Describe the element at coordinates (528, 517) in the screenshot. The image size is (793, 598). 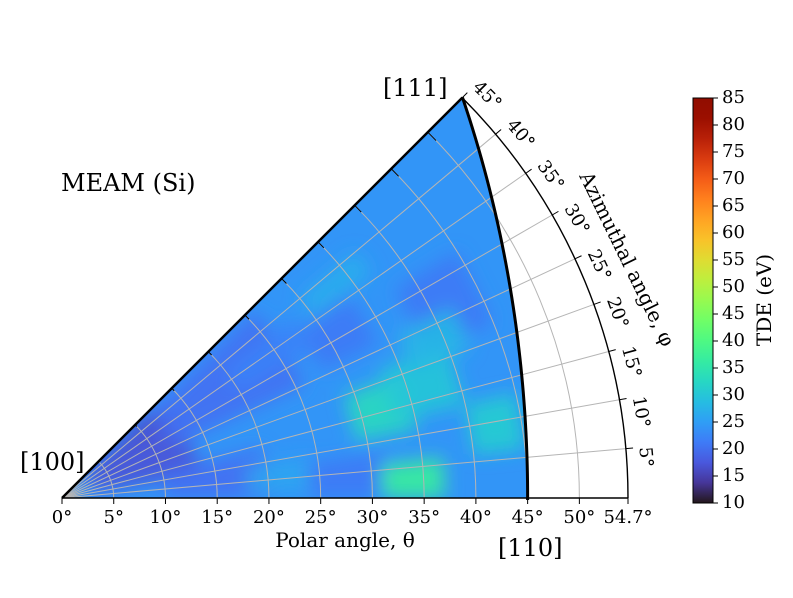
I see `theta-tick-label-9: 45°` at that location.